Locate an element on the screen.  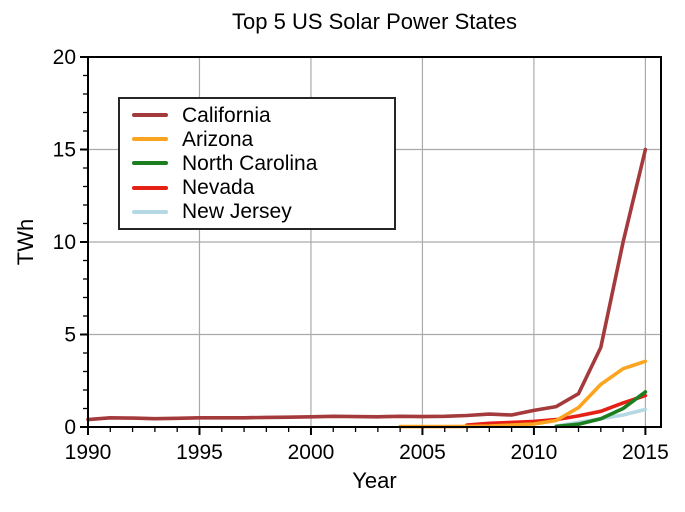
x-axis-label: Year is located at coordinates (374, 480).